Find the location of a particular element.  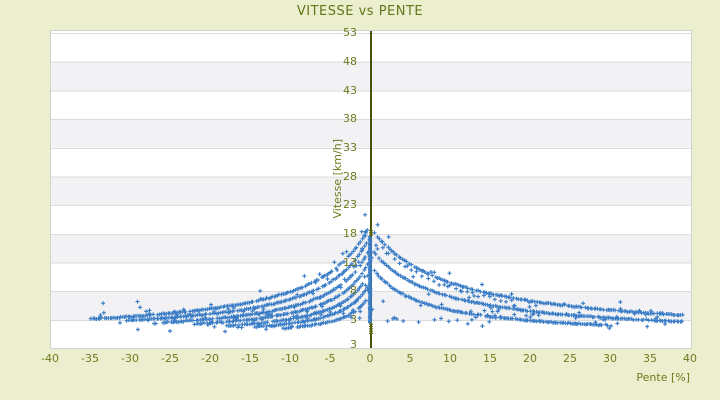

y-tick-label: 23 is located at coordinates (350, 205).